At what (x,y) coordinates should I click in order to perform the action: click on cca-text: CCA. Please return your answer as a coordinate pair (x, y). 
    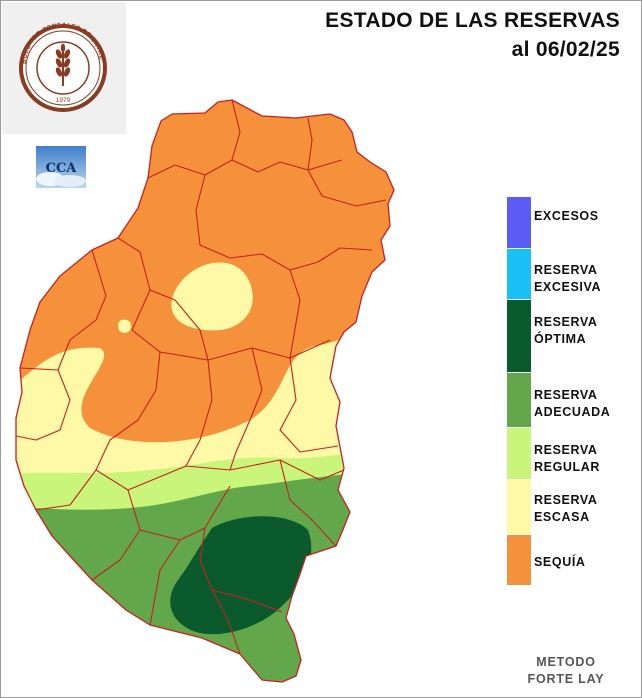
    Looking at the image, I should click on (62, 168).